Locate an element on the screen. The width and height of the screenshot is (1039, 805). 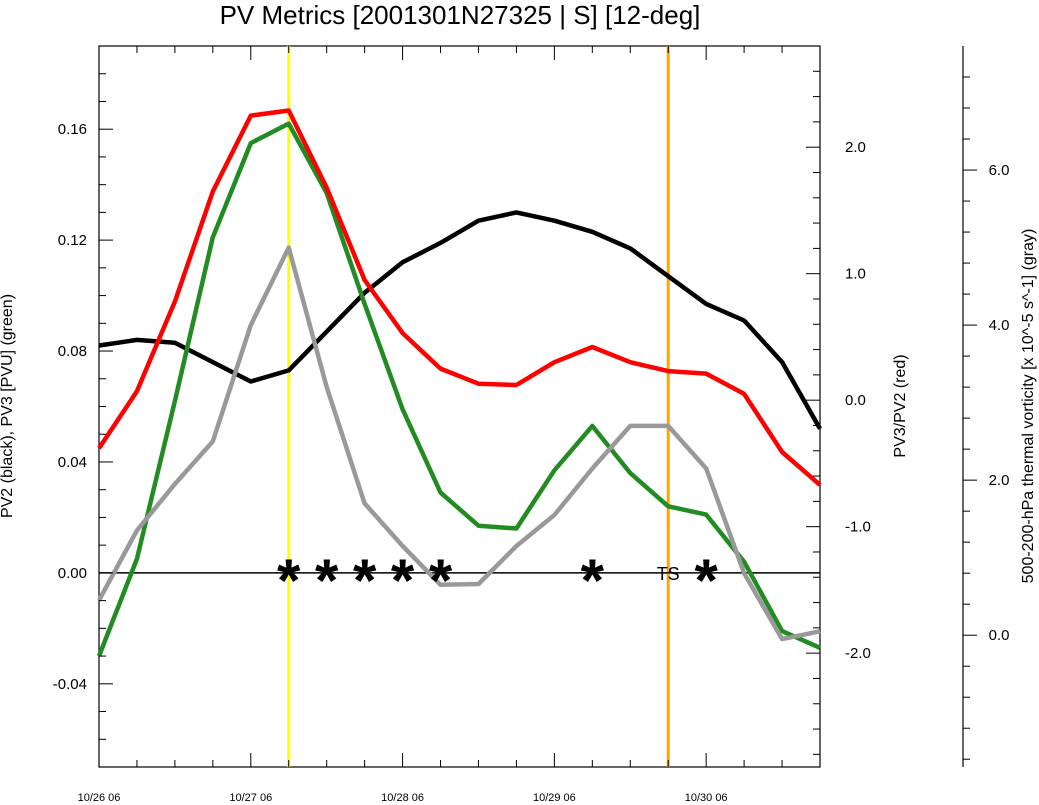
y-far-tick-label: 6.0 is located at coordinates (999, 170).